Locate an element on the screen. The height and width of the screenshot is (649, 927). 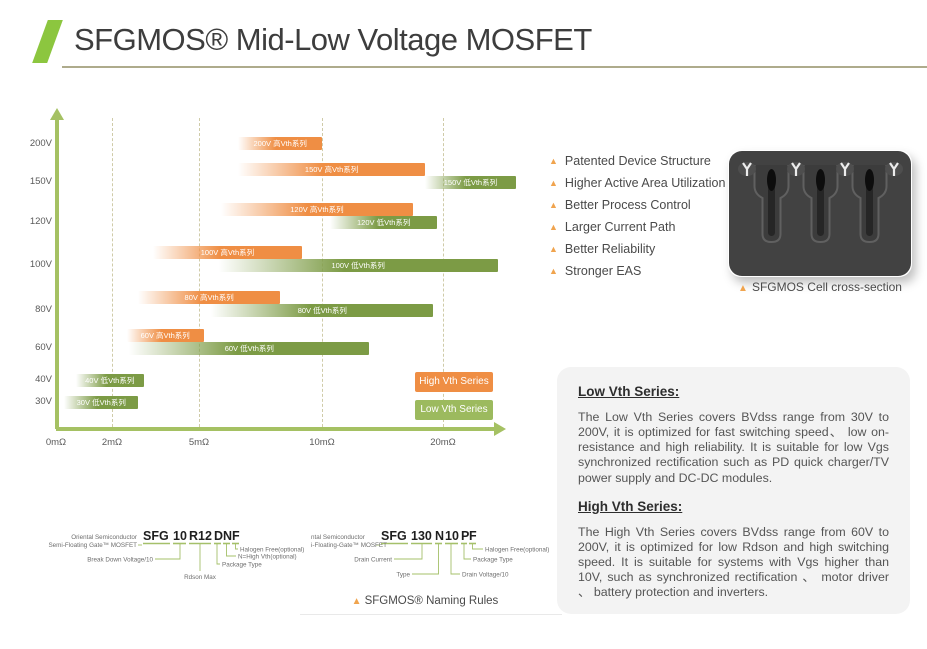
feature-item: ▲ Larger Current Path is located at coordinates (637, 227).